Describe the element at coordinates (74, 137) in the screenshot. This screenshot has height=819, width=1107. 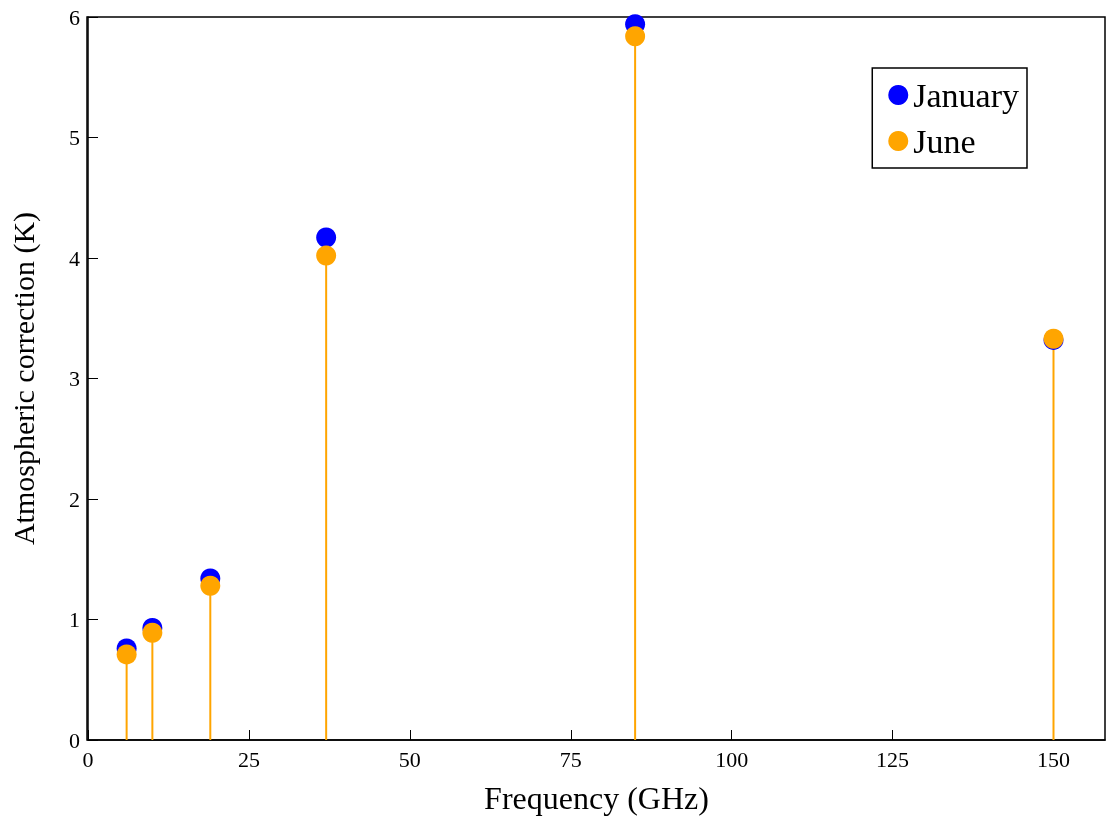
I see `y-tick-label: 5` at that location.